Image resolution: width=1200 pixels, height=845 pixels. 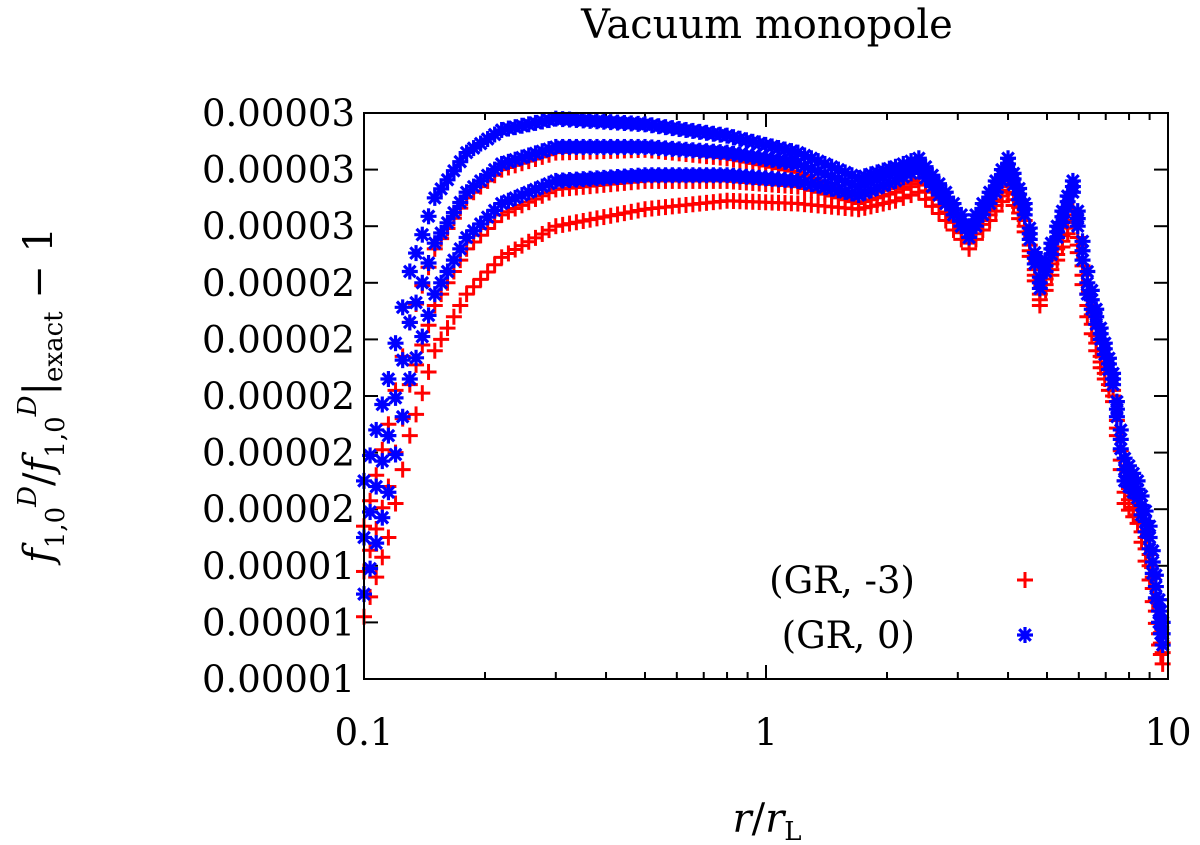 What do you see at coordinates (767, 820) in the screenshot?
I see `x-axis-label: r/rL` at bounding box center [767, 820].